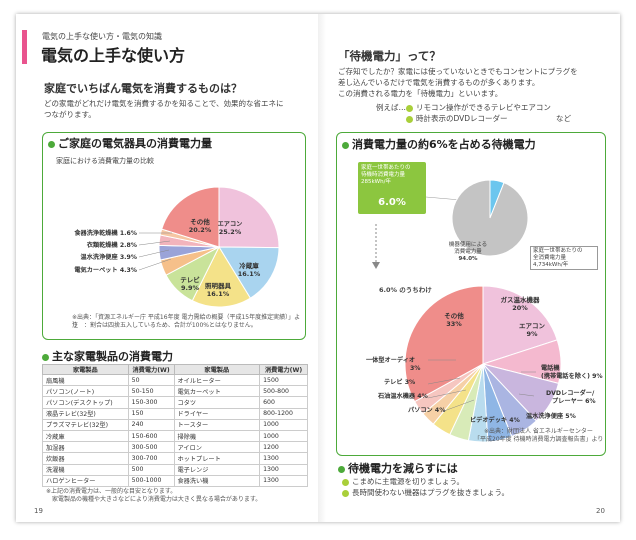  I want to click on label-oil-water: 石油温水機器 4%, so click(402, 396).